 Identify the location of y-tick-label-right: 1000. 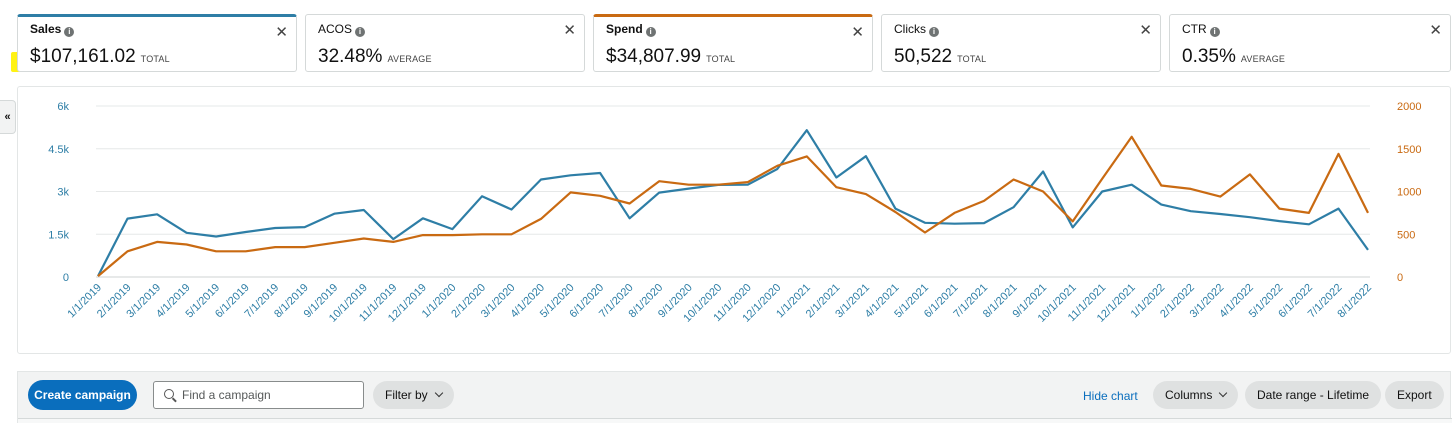
(1409, 193).